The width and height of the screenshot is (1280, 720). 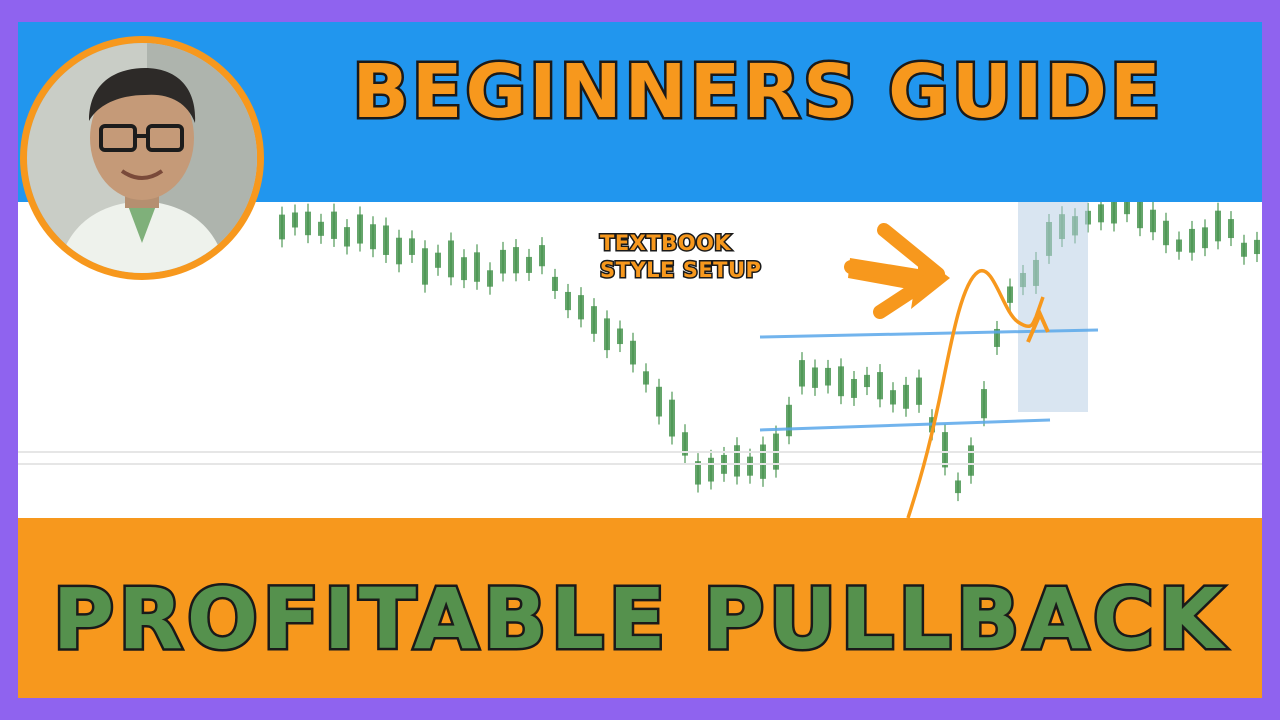 I want to click on presenter-avatar, so click(x=142, y=158).